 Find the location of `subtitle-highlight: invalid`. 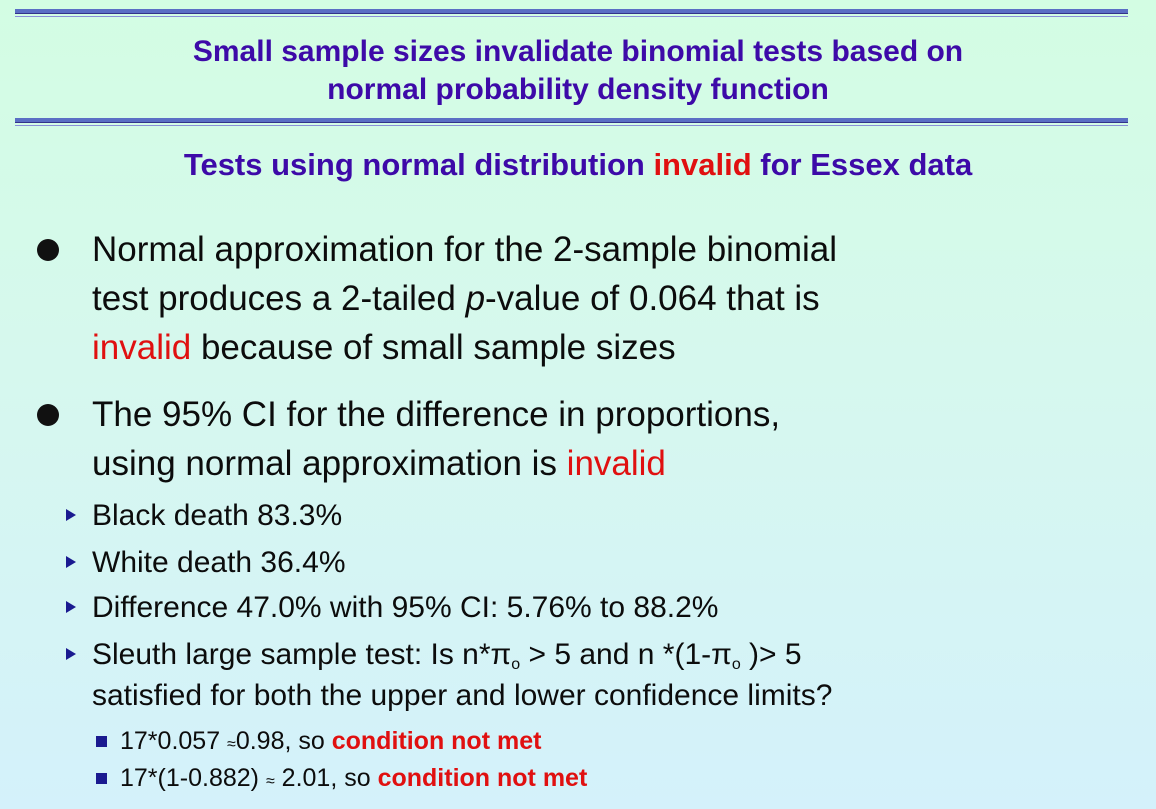

subtitle-highlight: invalid is located at coordinates (702, 164).